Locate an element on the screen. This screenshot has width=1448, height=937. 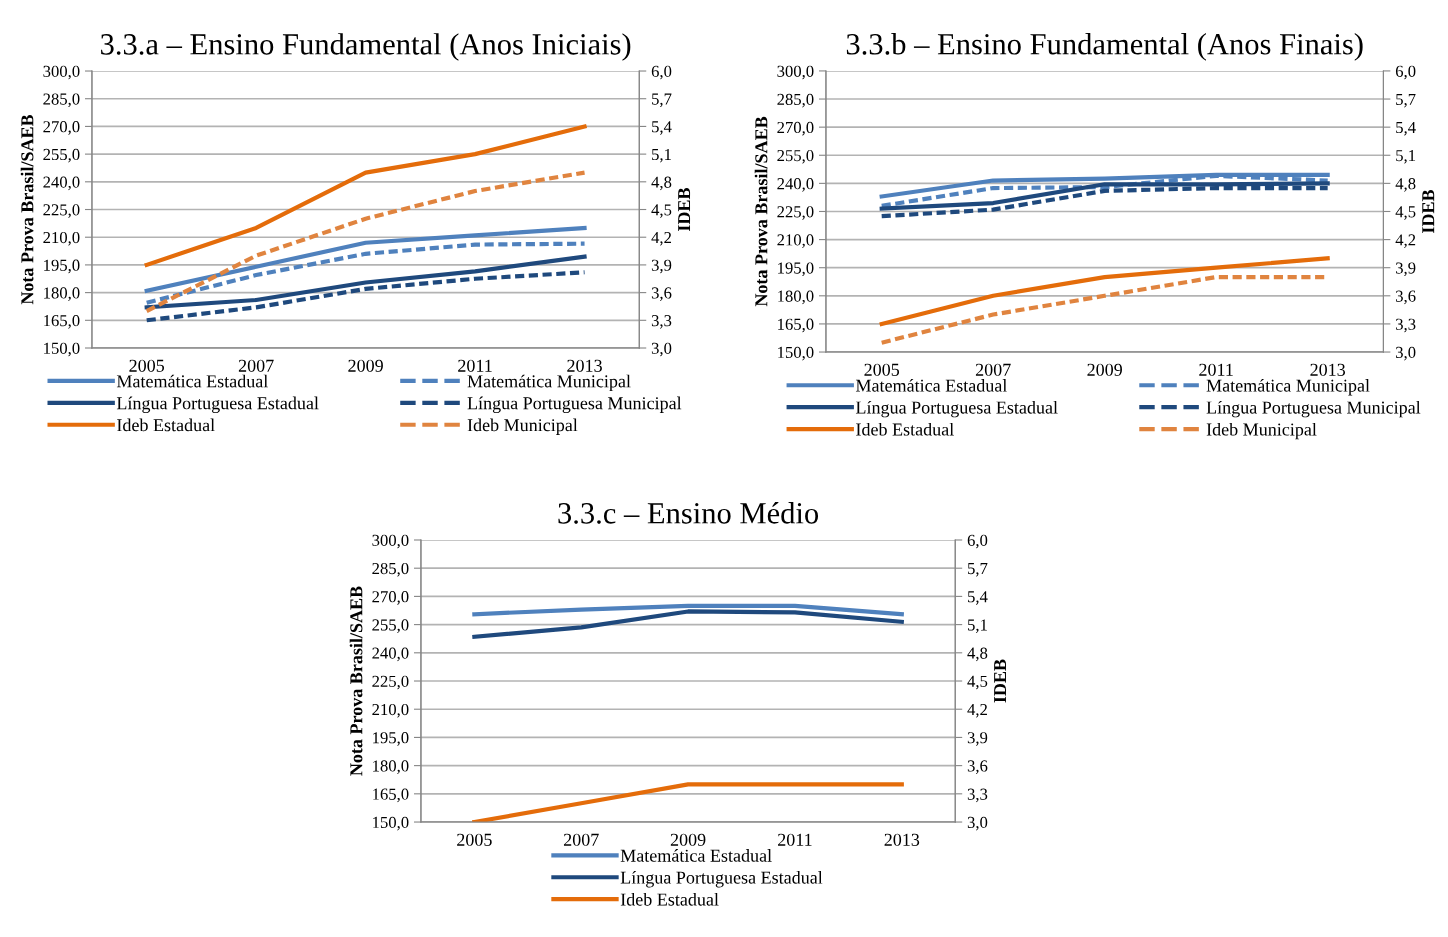
chart-title: 3.3.b – Ensino Fundamental (Anos Finais) is located at coordinates (1104, 47).